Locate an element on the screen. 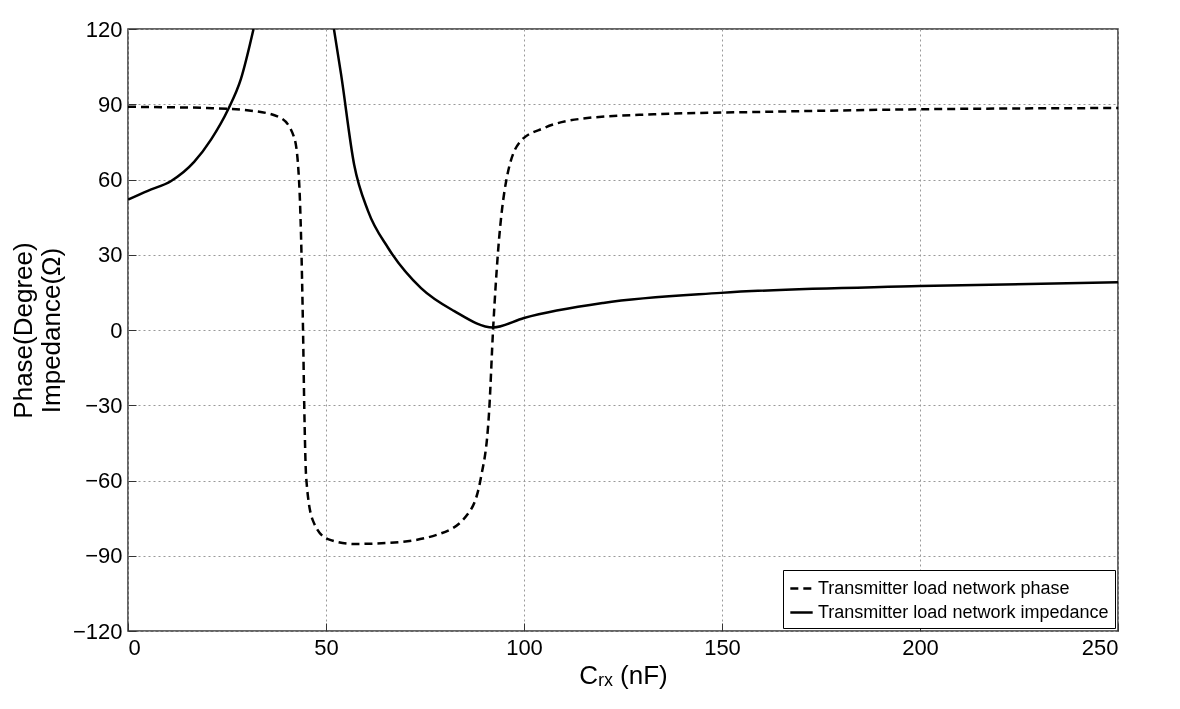  x-tick-label: 250 is located at coordinates (1100, 647).